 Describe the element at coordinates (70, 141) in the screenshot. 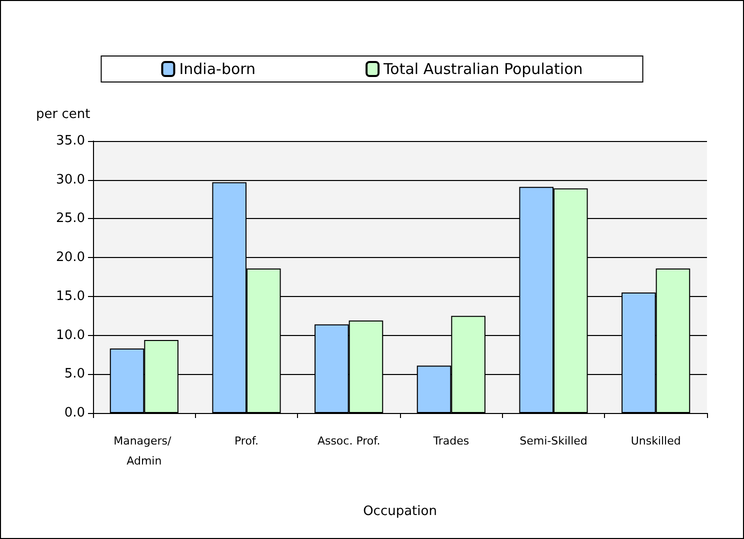

I see `y-tick-label: 35.0` at that location.